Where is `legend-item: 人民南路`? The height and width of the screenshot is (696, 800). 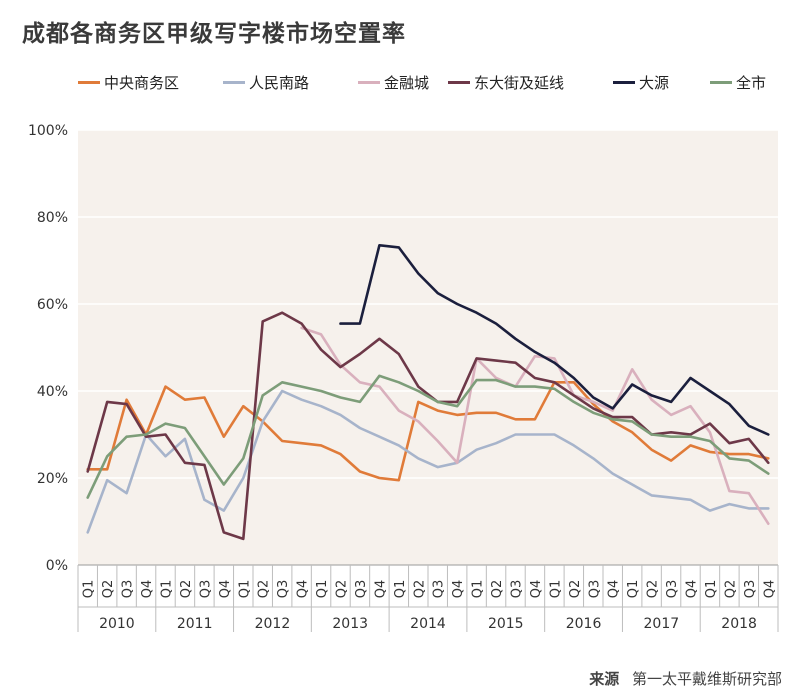 legend-item: 人民南路 is located at coordinates (266, 82).